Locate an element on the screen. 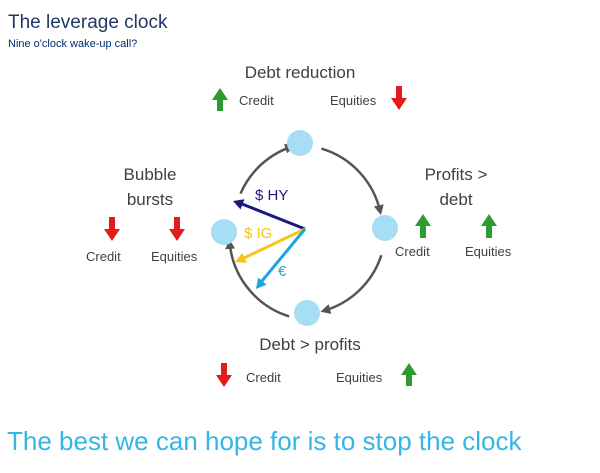 This screenshot has width=600, height=473. phase-left-equities-label: Equities is located at coordinates (174, 256).